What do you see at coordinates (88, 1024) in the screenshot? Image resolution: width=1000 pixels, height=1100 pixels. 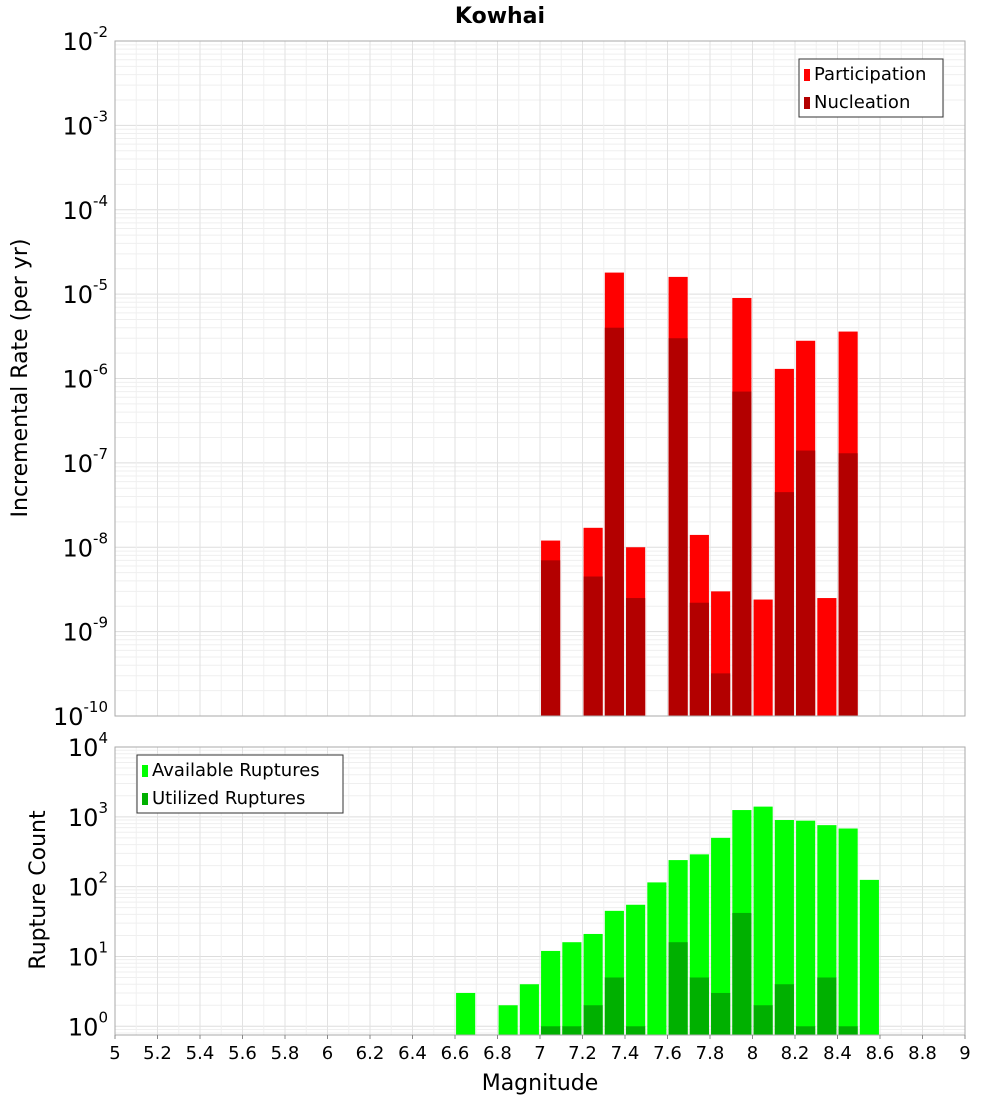 I see `y-tick-label: 10⁰` at bounding box center [88, 1024].